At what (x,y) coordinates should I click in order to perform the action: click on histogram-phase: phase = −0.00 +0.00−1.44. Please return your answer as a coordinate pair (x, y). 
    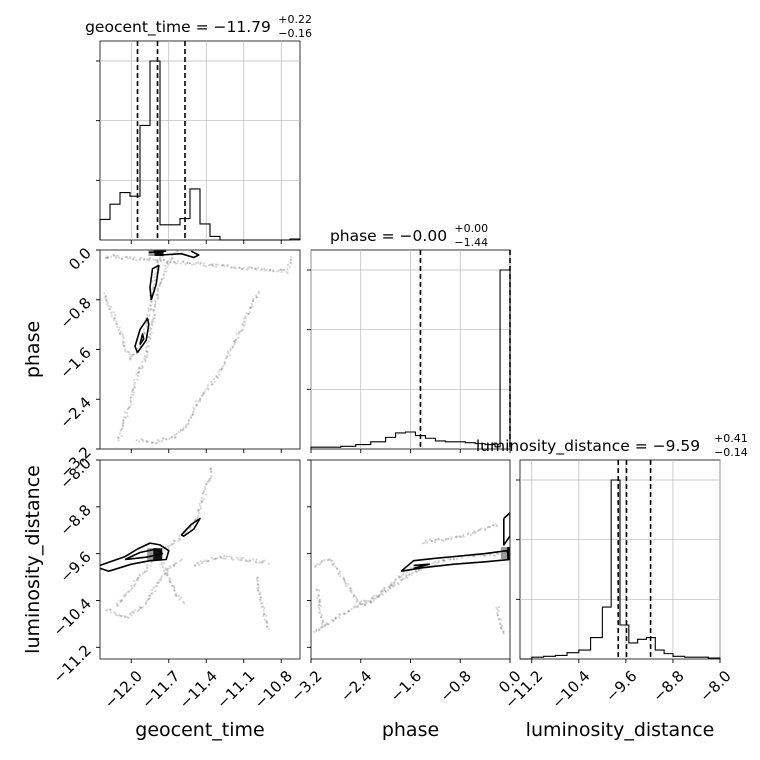
    Looking at the image, I should click on (409, 337).